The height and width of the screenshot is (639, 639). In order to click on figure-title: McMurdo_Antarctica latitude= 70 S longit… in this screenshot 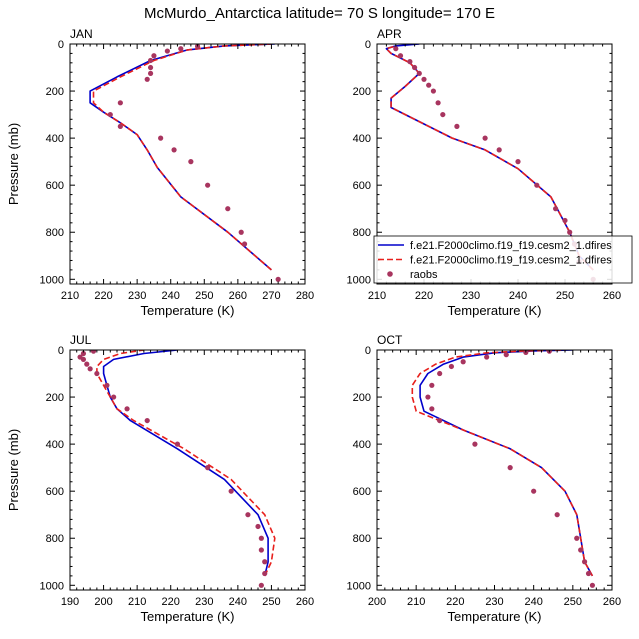, I will do `click(319, 13)`.